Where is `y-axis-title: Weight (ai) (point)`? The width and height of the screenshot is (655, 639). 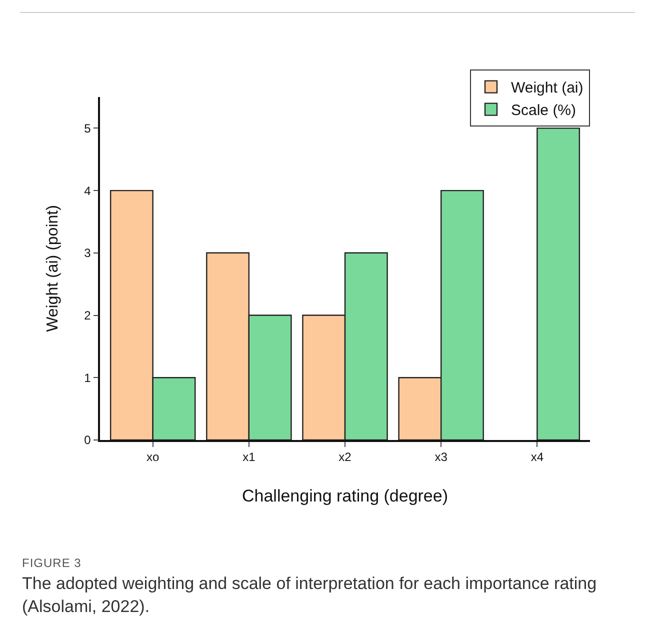 y-axis-title: Weight (ai) (point) is located at coordinates (53, 268).